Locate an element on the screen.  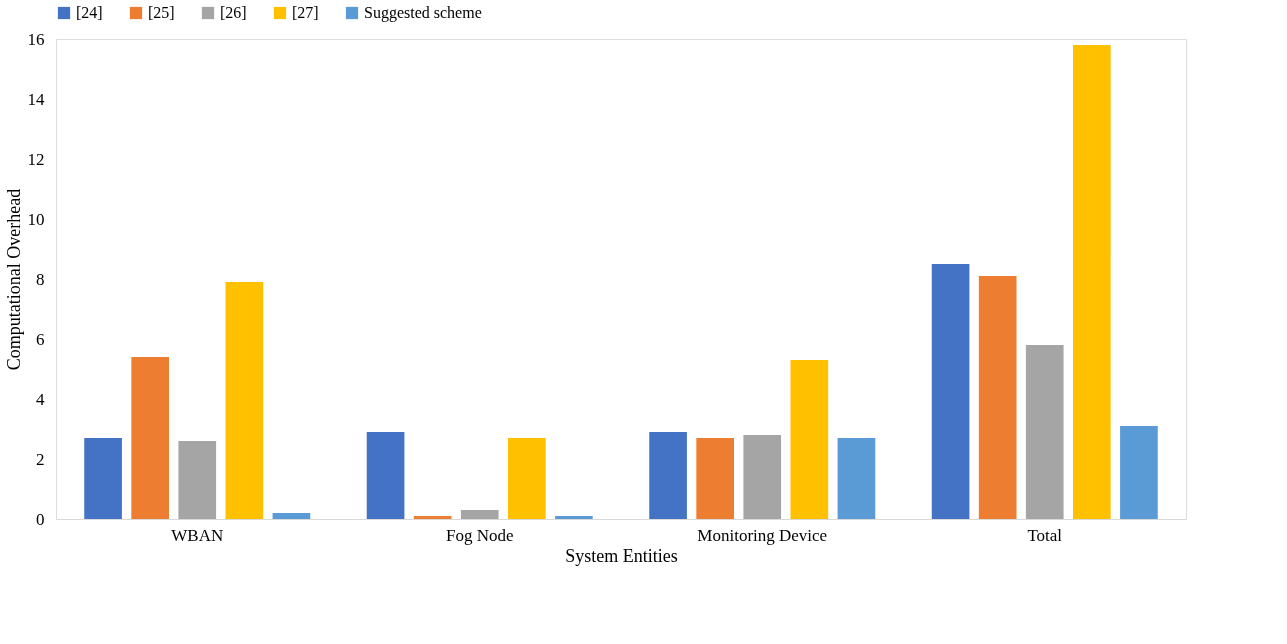
x-tick-label: Fog Node is located at coordinates (479, 535).